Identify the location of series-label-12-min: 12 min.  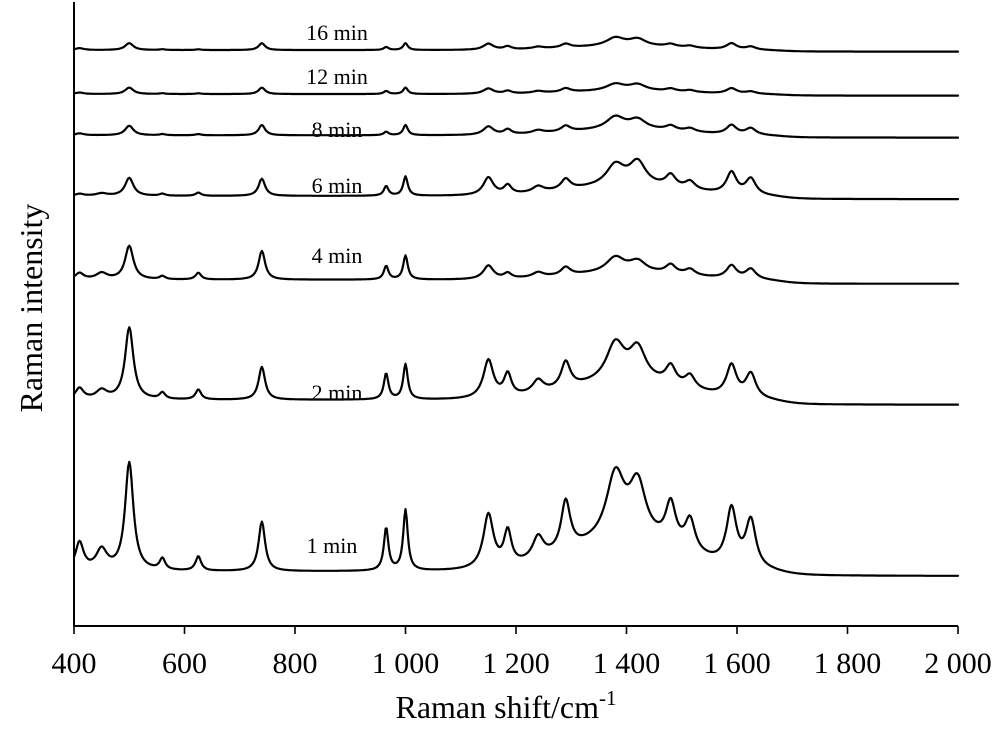
(337, 76).